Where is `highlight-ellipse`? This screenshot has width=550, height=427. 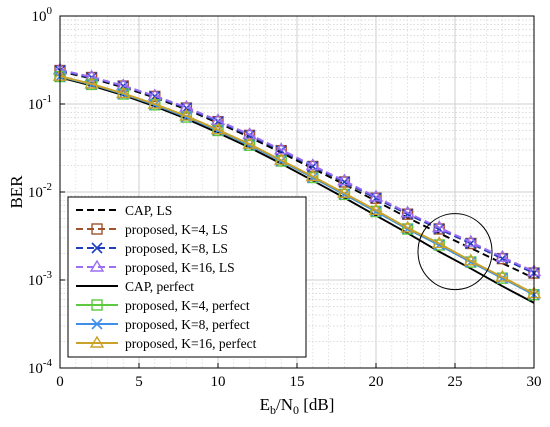
highlight-ellipse is located at coordinates (455, 252).